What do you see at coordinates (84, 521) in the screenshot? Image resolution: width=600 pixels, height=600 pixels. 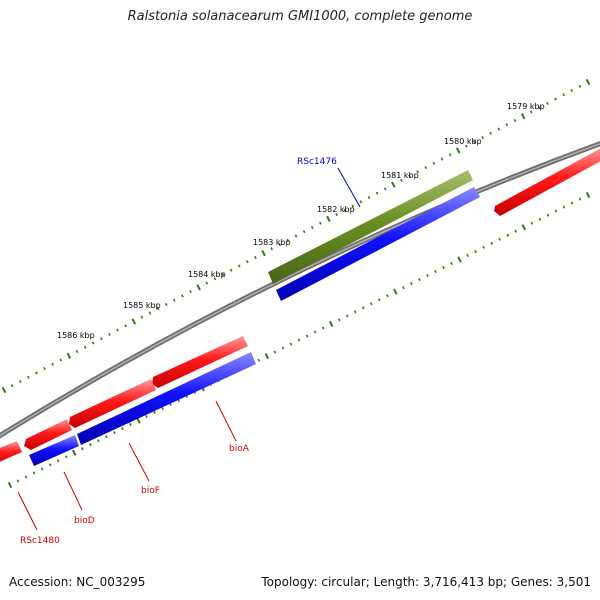 I see `gene-label-biod: bioD` at bounding box center [84, 521].